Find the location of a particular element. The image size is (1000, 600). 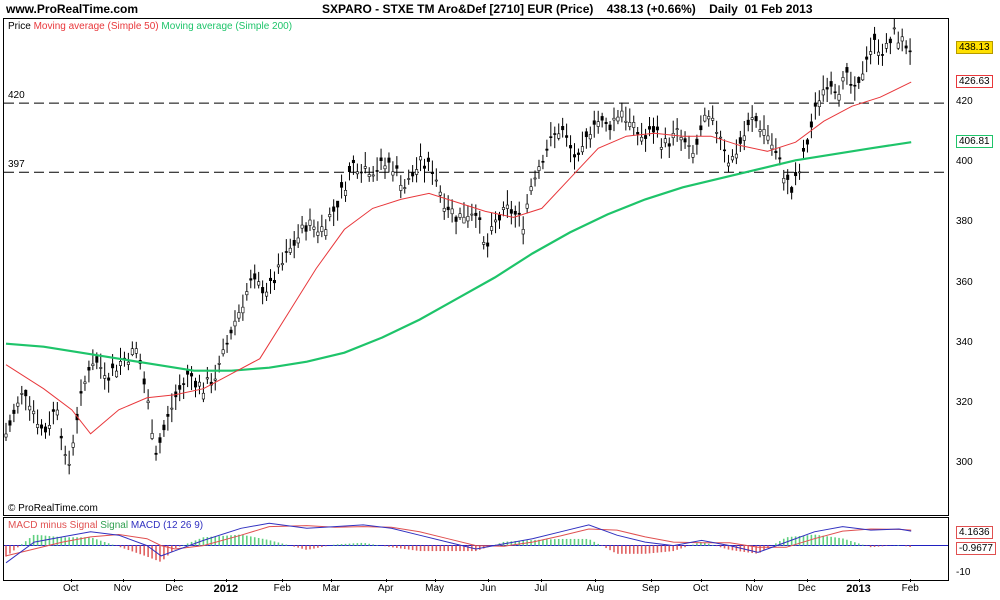

xlabel-aug: Aug is located at coordinates (595, 588).